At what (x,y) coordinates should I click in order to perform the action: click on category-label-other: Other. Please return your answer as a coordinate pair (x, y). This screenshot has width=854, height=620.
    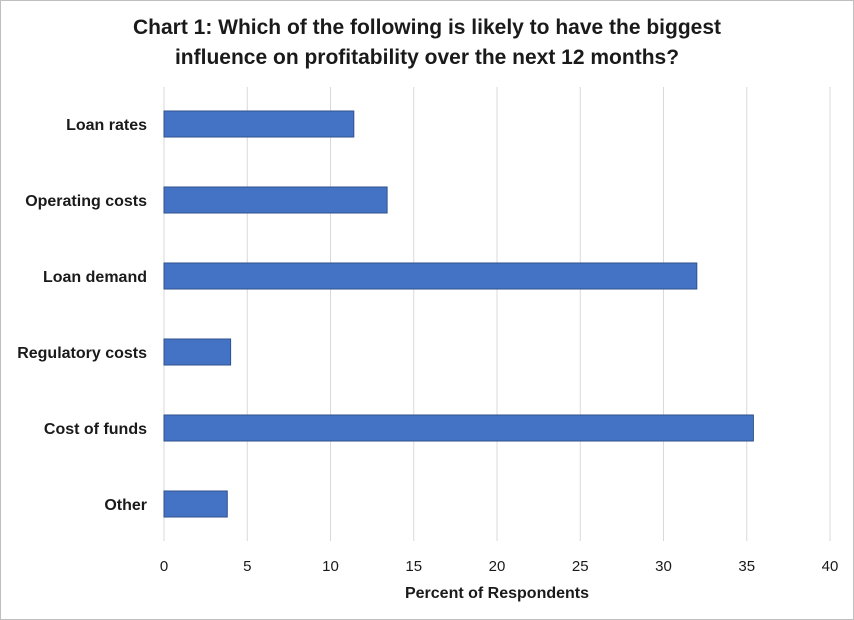
    Looking at the image, I should click on (125, 505).